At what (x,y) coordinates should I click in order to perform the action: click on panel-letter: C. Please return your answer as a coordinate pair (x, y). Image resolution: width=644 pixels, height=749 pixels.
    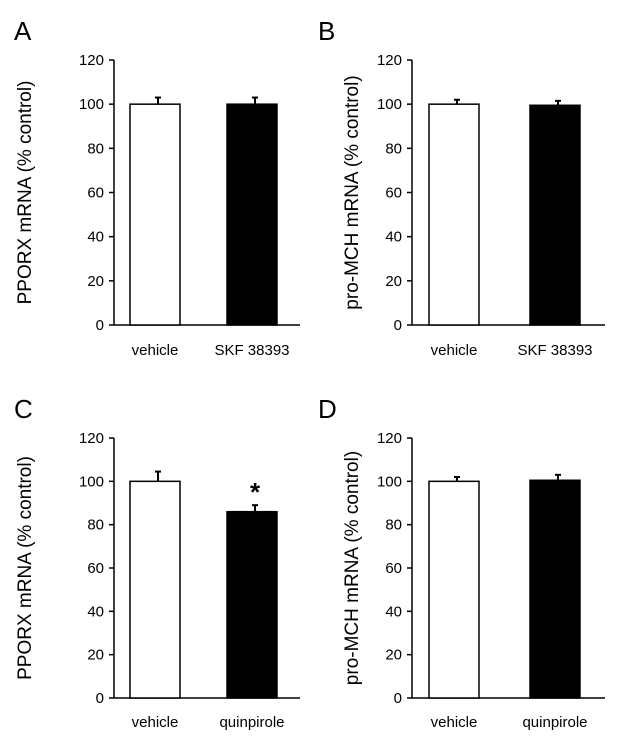
    Looking at the image, I should click on (23, 409).